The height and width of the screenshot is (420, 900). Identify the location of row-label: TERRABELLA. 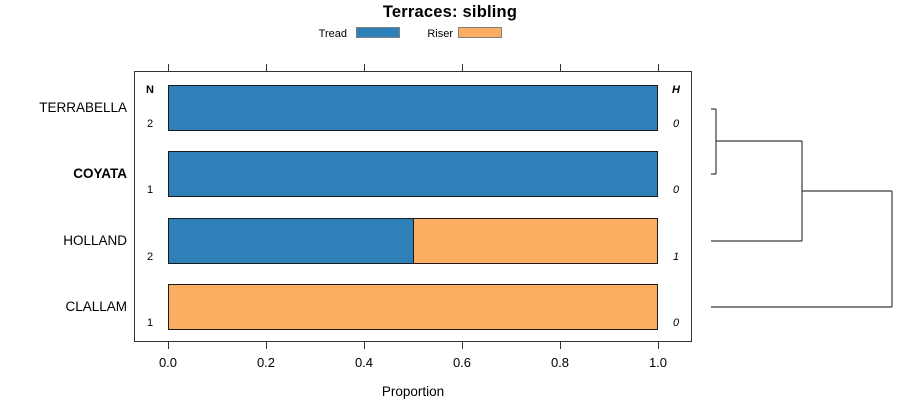
(83, 107).